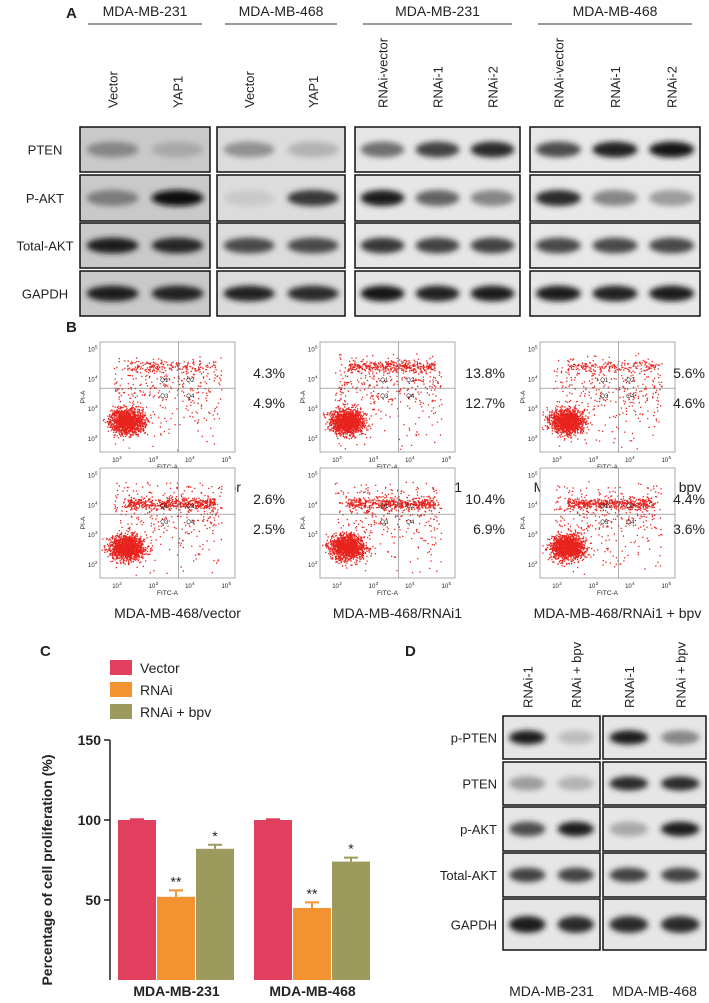 The width and height of the screenshot is (709, 1003). I want to click on row-label: PTEN, so click(479, 784).